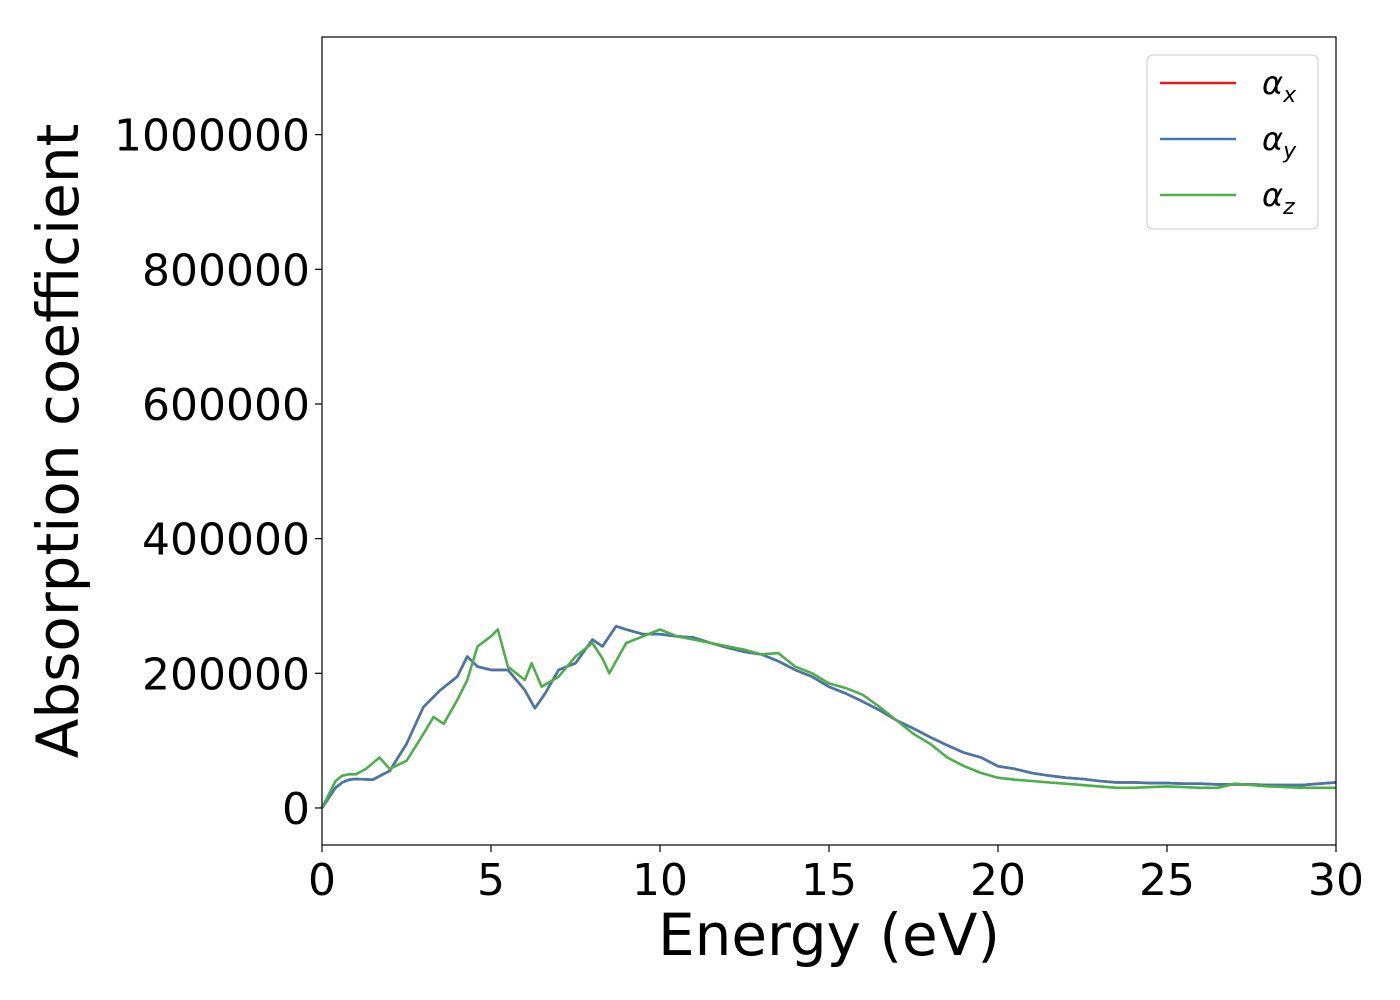 Image resolution: width=1400 pixels, height=1000 pixels. I want to click on x-tick-label: 25, so click(1167, 880).